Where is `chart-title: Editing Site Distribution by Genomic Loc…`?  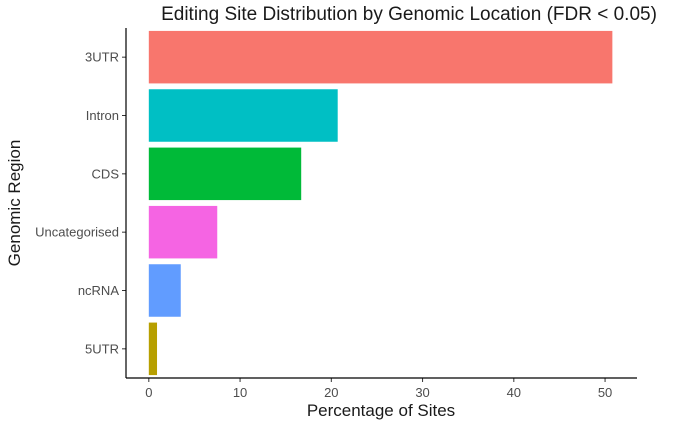
chart-title: Editing Site Distribution by Genomic Loc… is located at coordinates (409, 14).